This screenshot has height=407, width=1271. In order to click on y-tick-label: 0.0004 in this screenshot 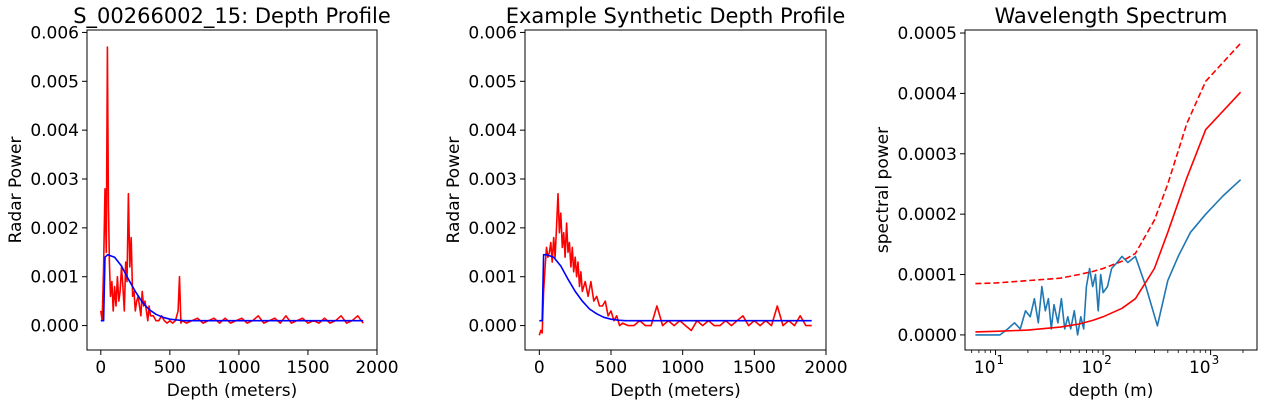, I will do `click(927, 94)`.